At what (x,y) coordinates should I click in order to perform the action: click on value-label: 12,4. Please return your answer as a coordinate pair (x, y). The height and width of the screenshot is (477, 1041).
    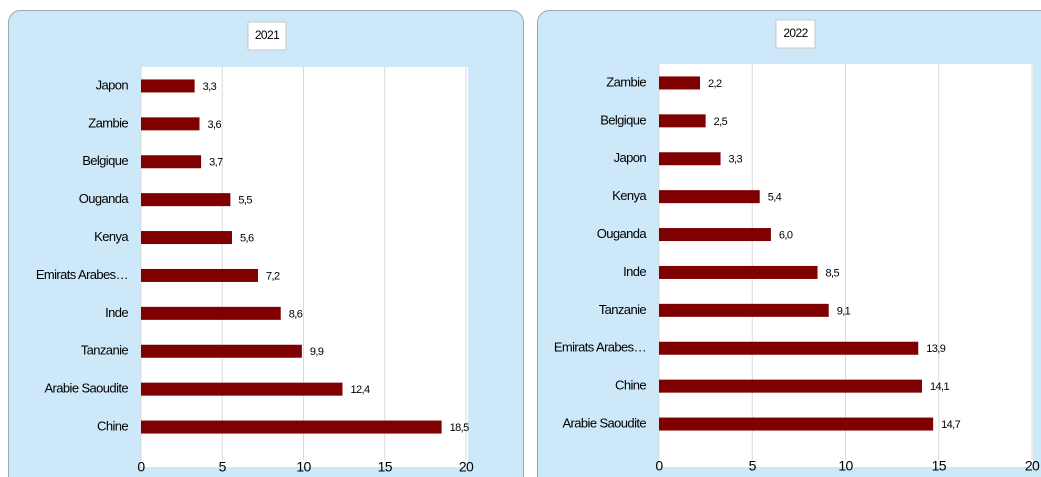
    Looking at the image, I should click on (360, 390).